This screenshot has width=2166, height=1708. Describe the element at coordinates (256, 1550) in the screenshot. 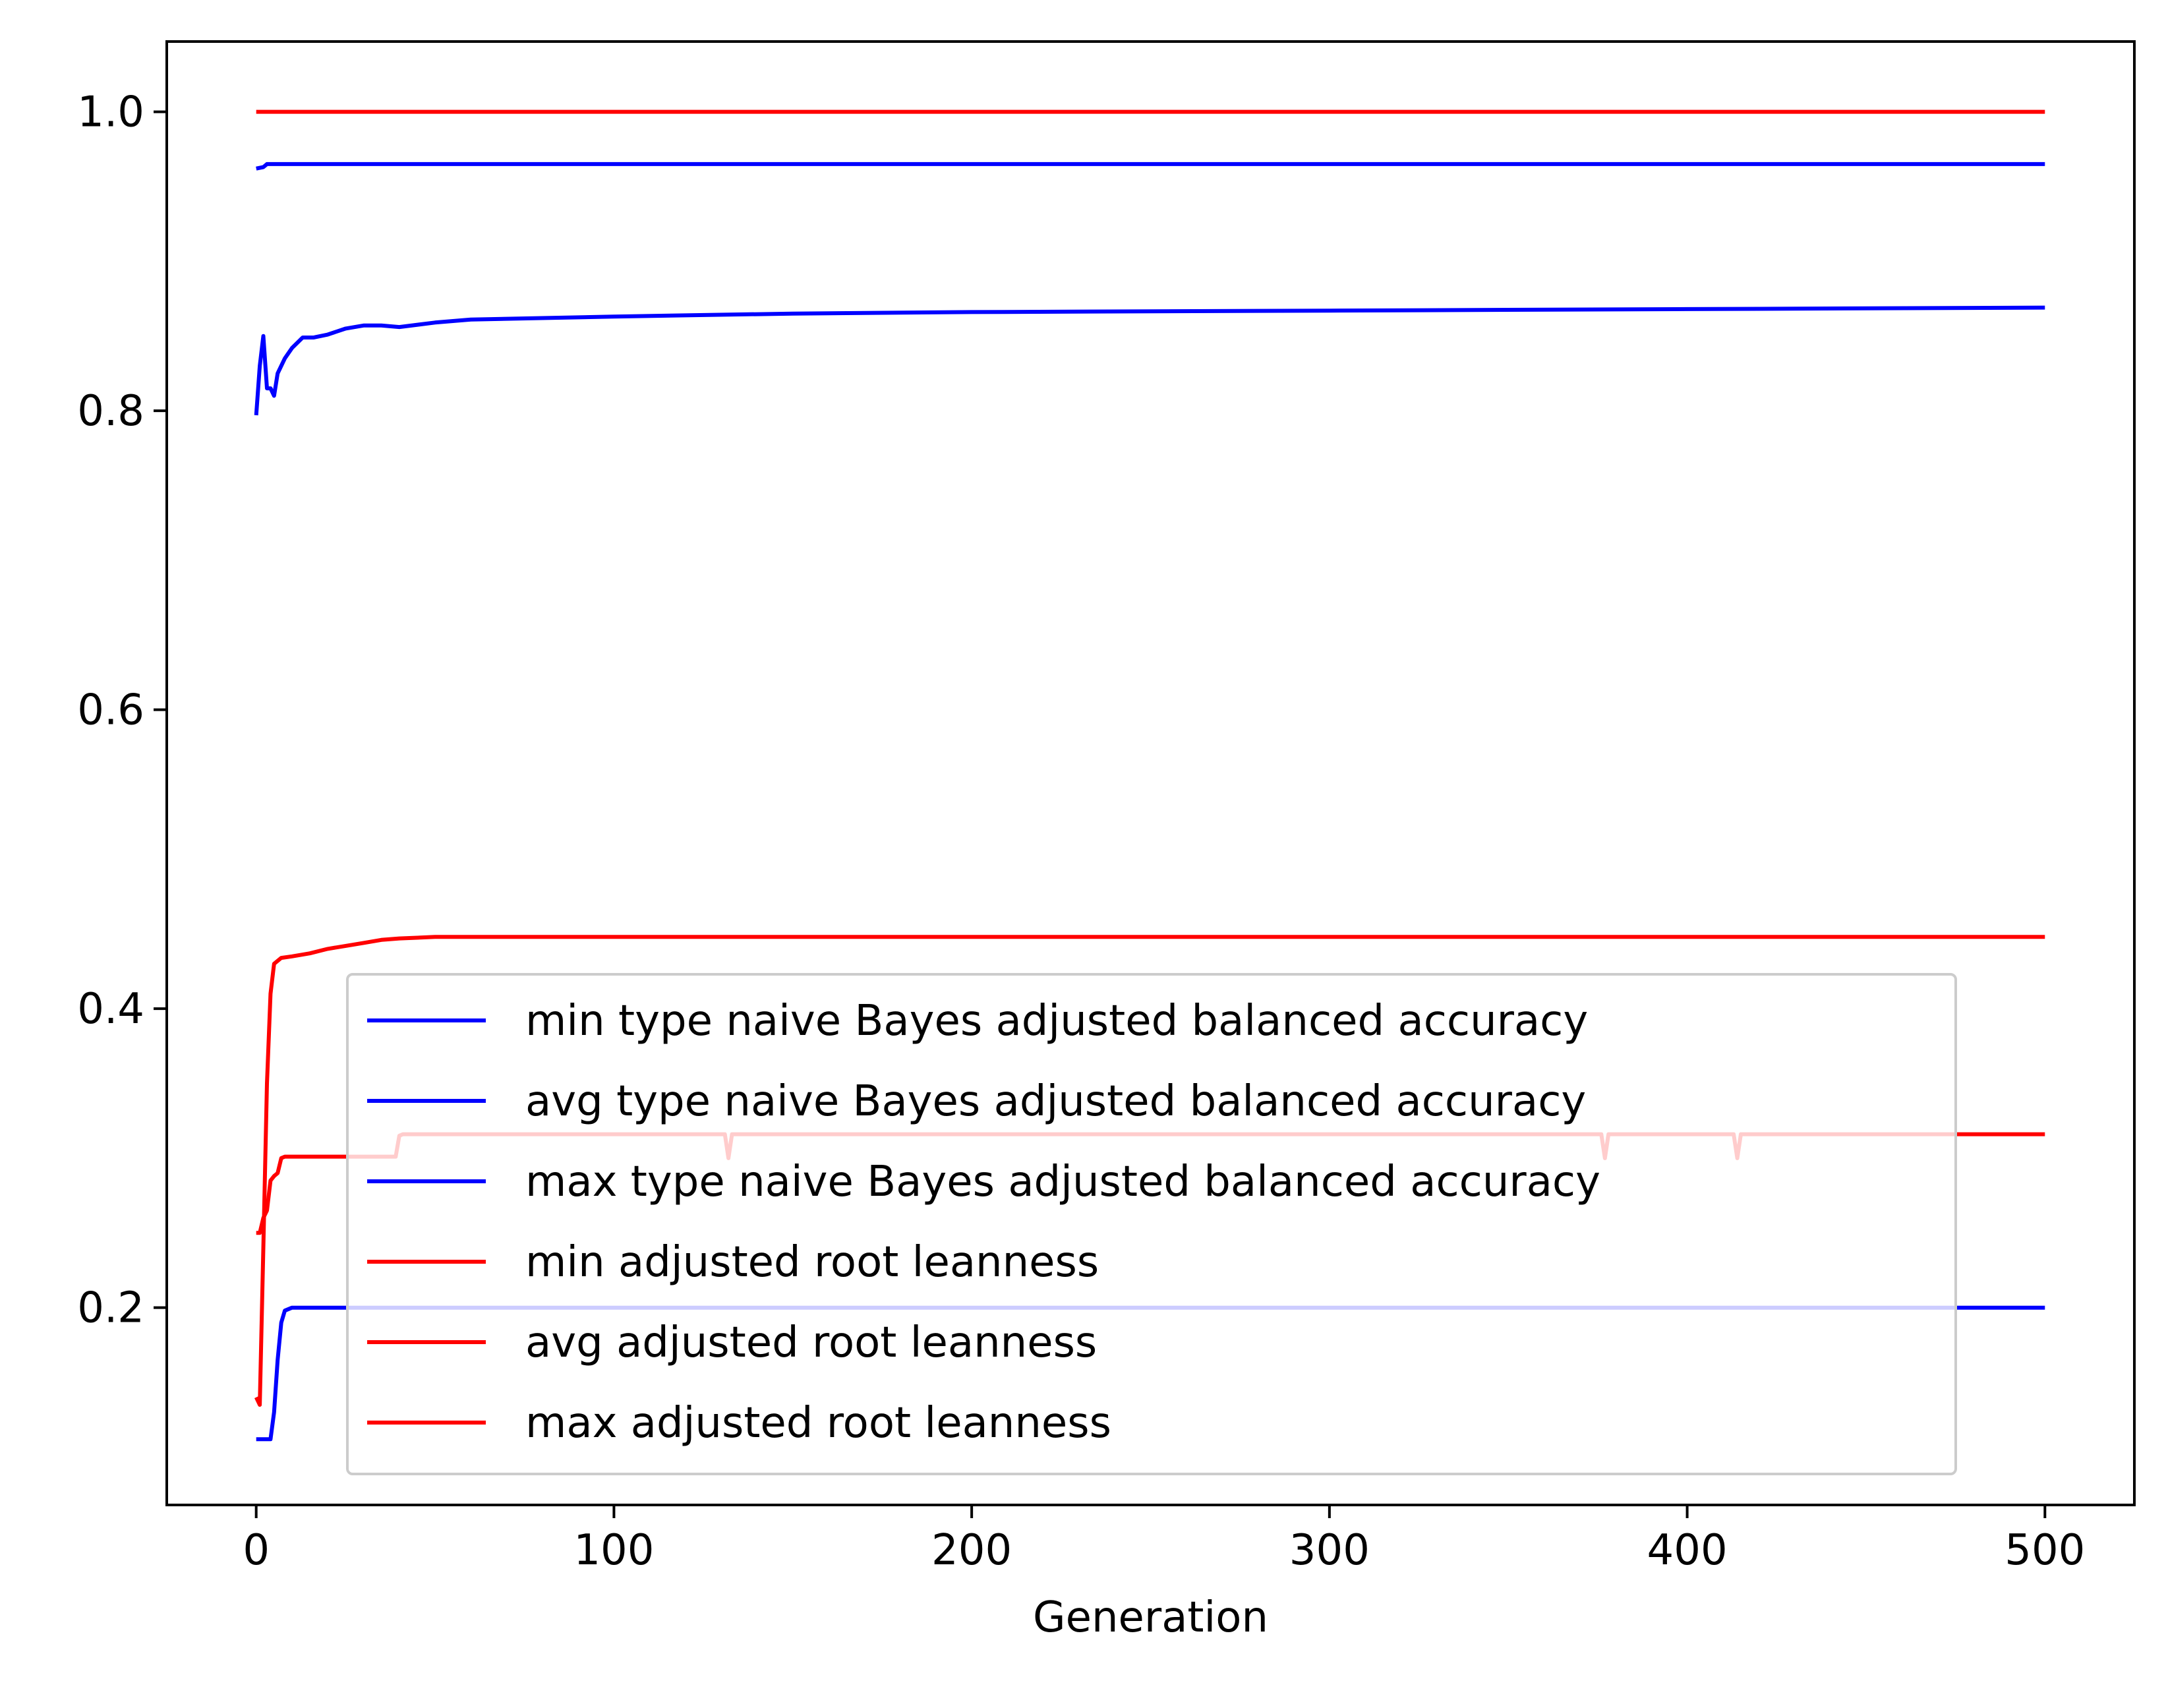

I see `x-tick-label: 0` at that location.